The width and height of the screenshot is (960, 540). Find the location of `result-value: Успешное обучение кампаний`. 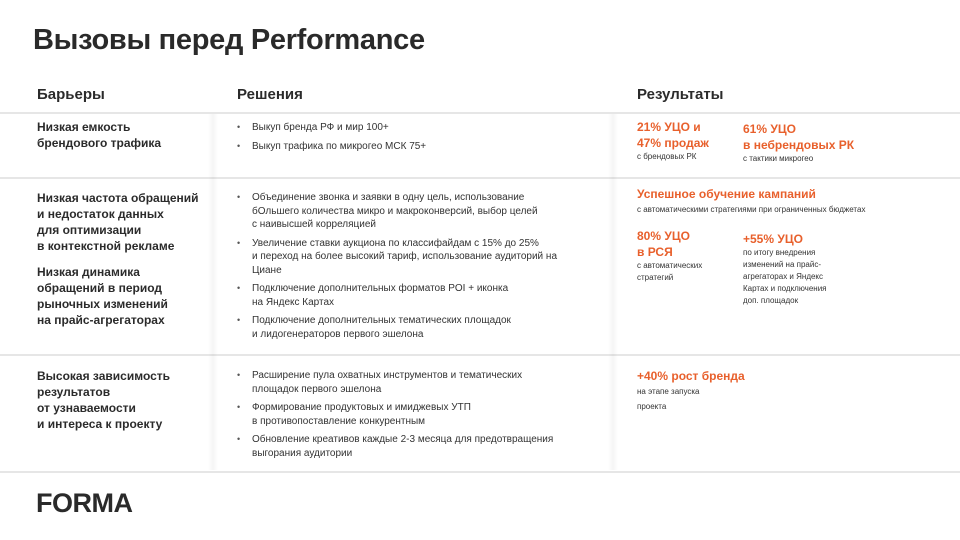

result-value: Успешное обучение кампаний is located at coordinates (726, 194).